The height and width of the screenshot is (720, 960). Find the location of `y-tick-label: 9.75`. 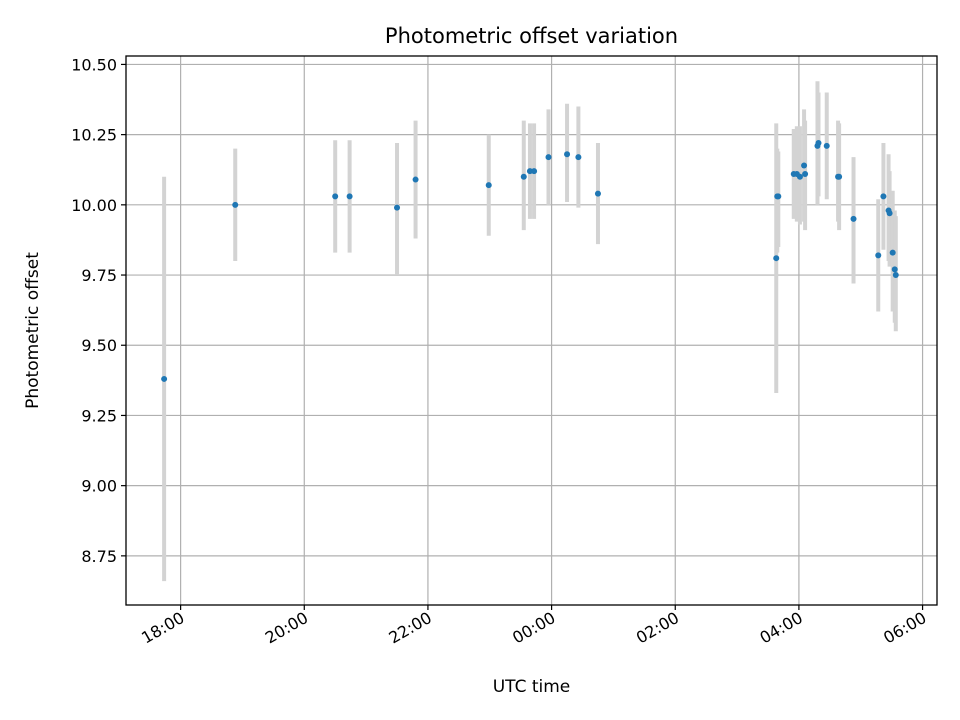

y-tick-label: 9.75 is located at coordinates (99, 275).